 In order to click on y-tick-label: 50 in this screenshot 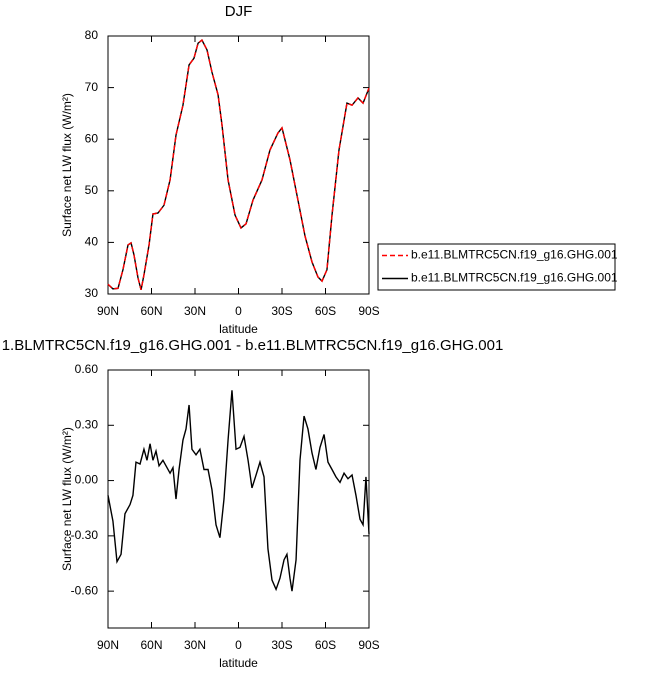, I will do `click(92, 190)`.